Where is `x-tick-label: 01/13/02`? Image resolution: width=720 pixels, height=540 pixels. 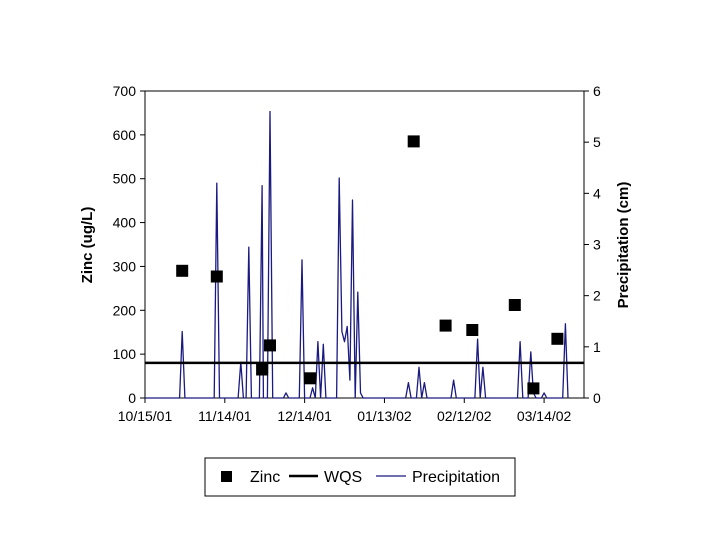
x-tick-label: 01/13/02 is located at coordinates (384, 416).